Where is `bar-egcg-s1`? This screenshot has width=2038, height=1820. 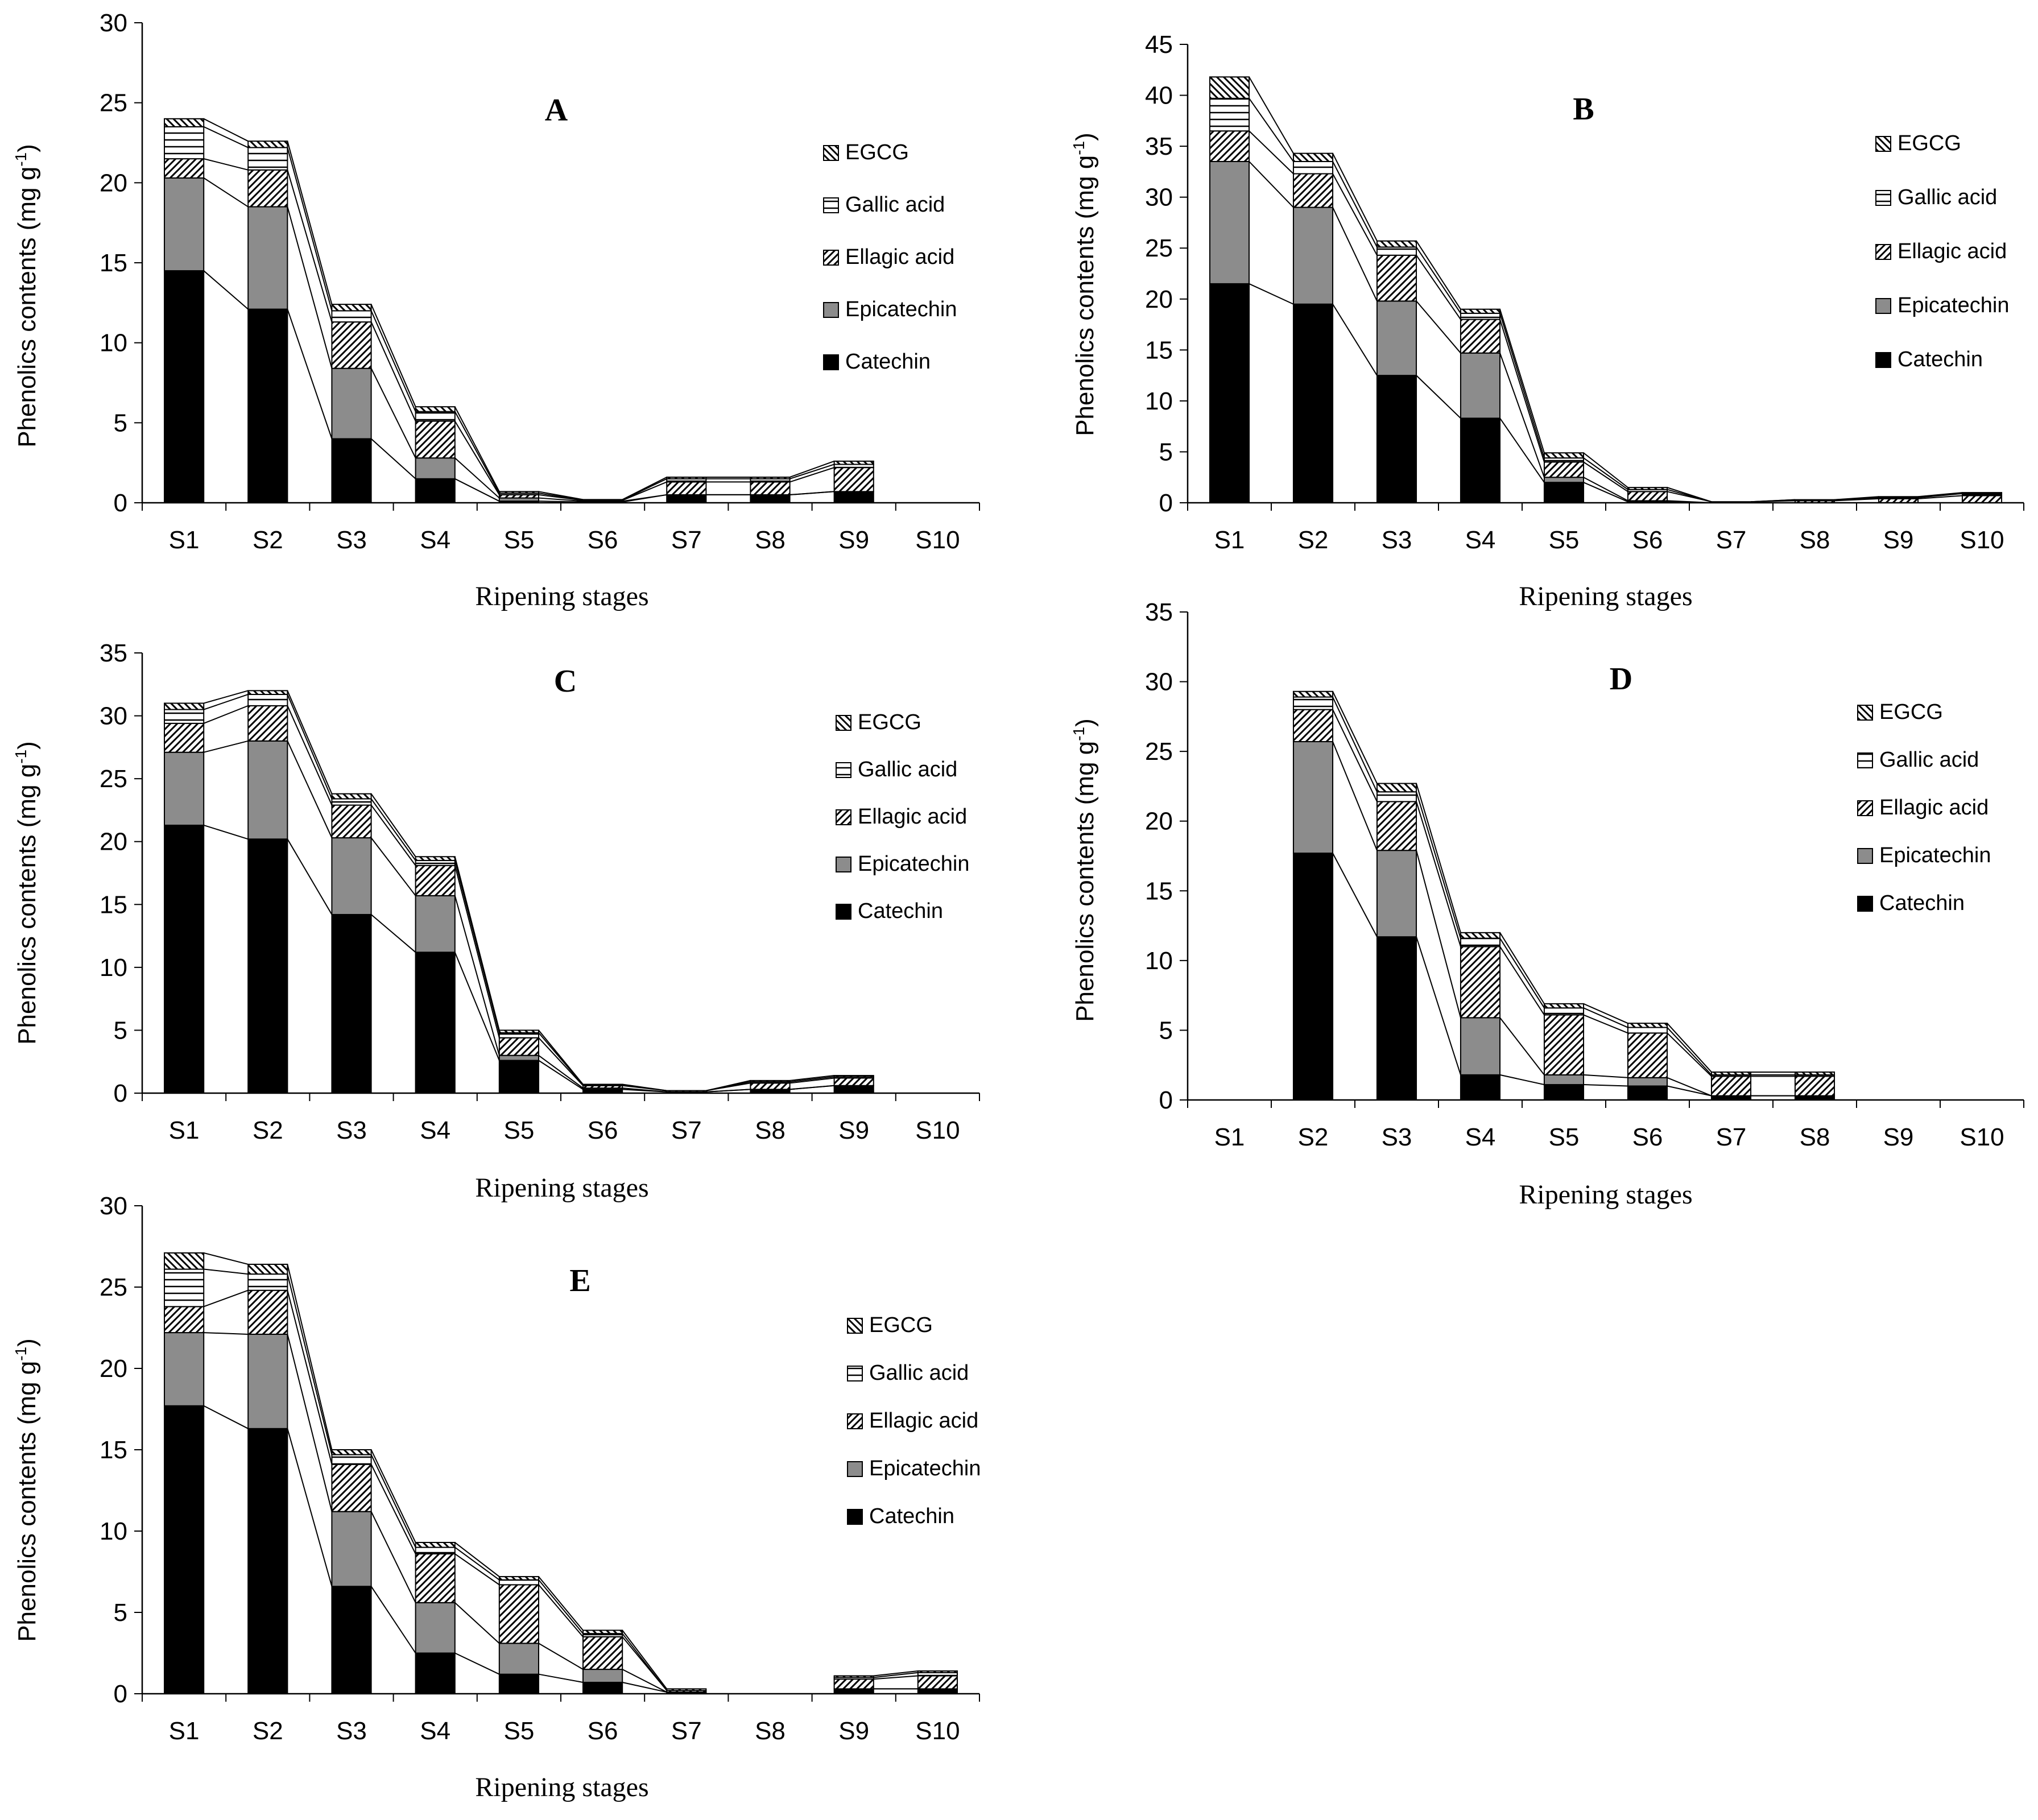
bar-egcg-s1 is located at coordinates (184, 122).